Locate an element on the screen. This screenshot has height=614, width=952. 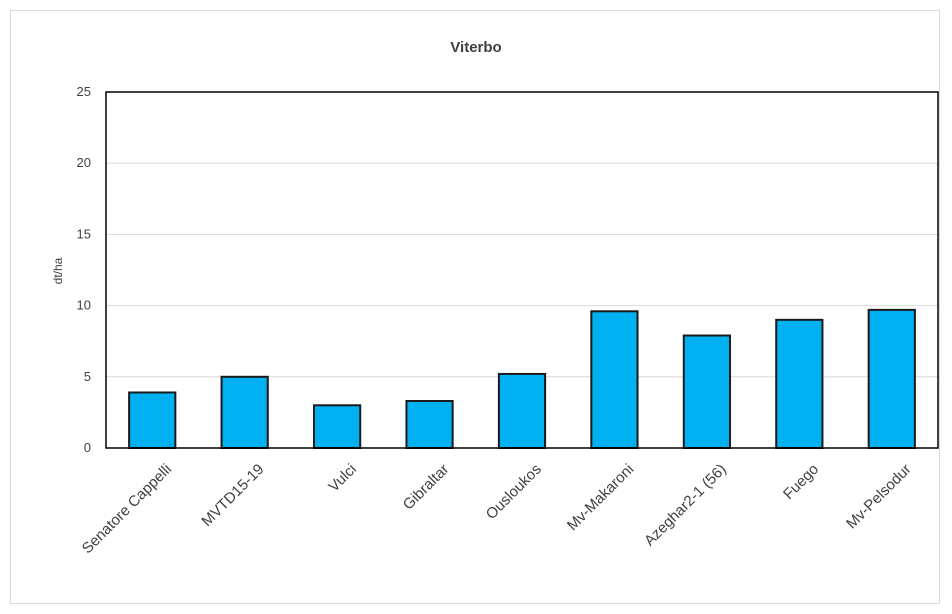
y-tick-label: 15 is located at coordinates (84, 233).